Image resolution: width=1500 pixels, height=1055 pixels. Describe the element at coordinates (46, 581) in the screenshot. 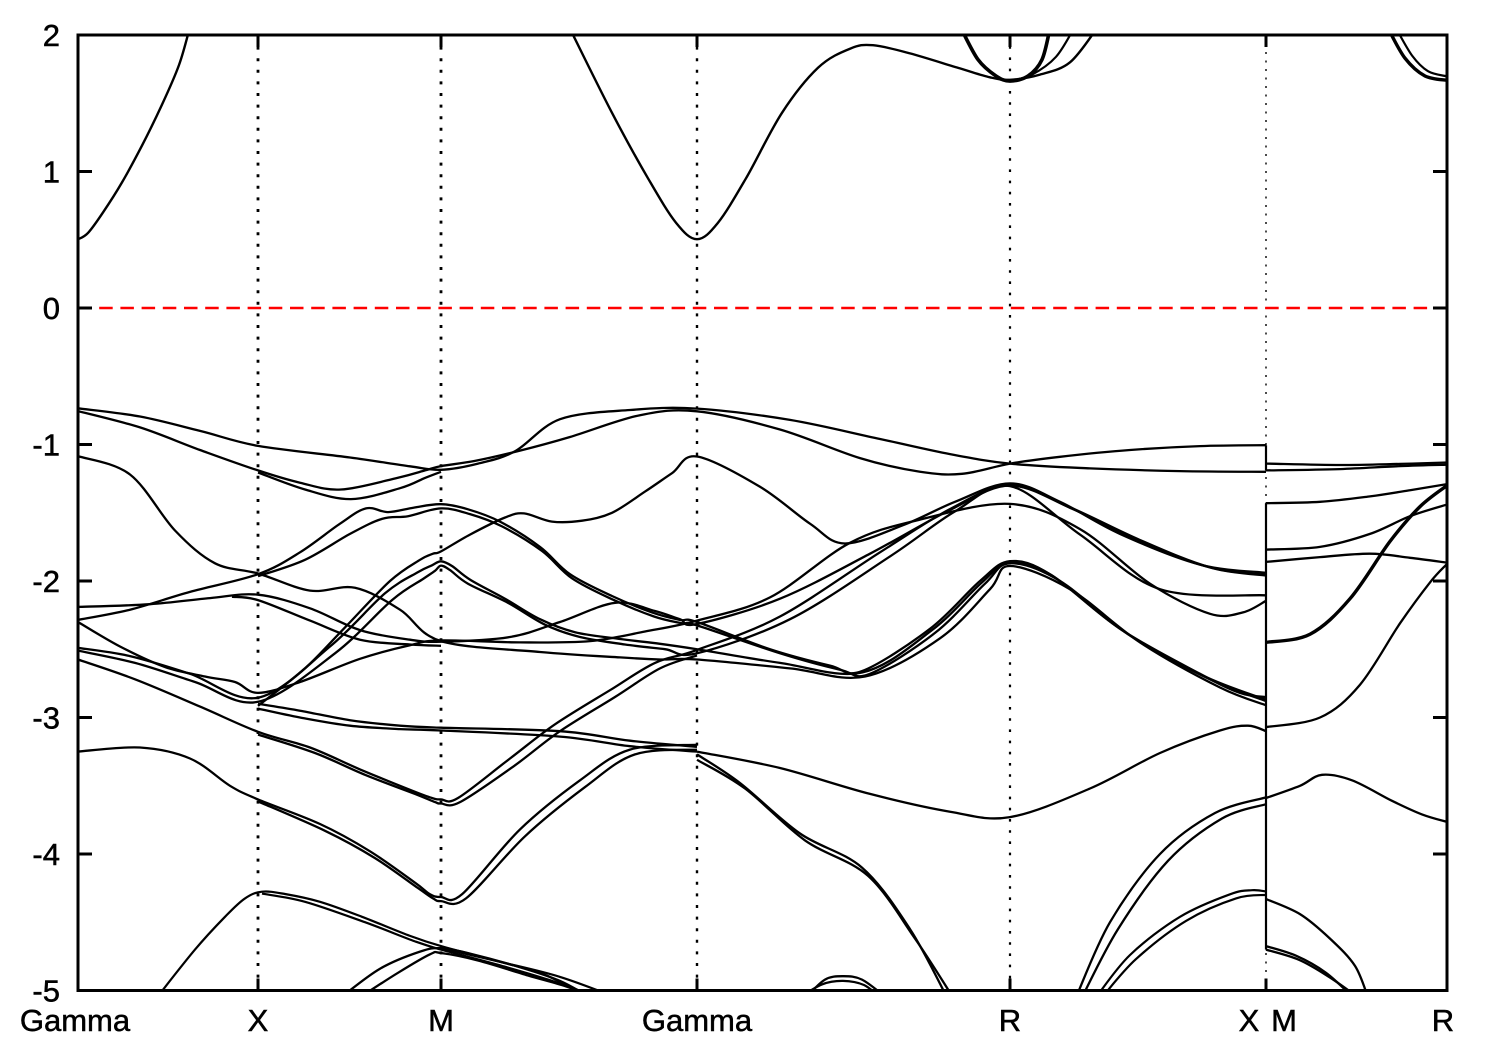

I see `svg-text: -2` at that location.